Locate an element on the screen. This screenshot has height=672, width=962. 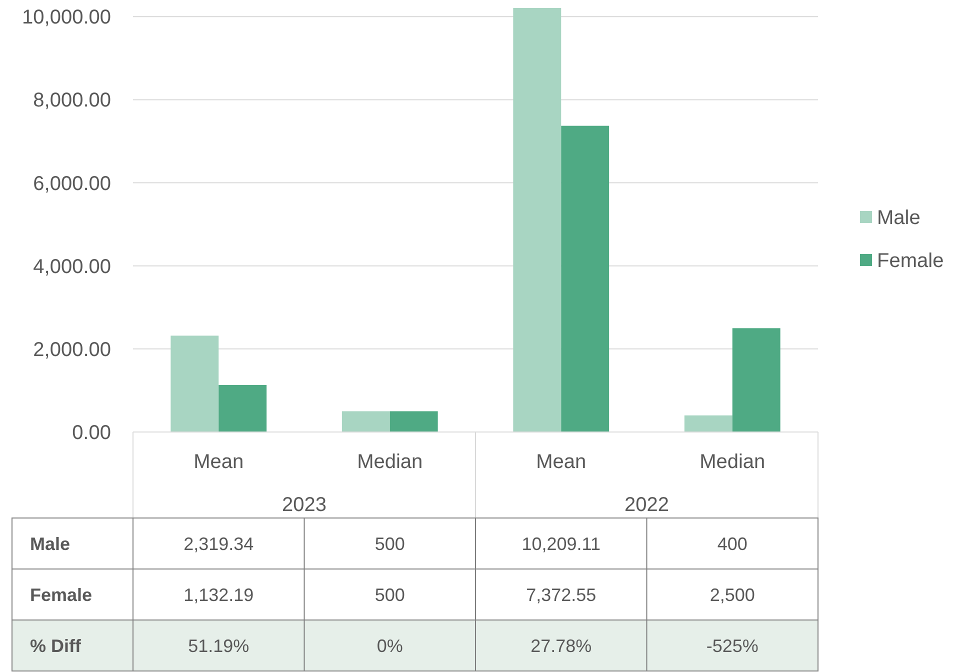
text: 27.78% is located at coordinates (561, 646).